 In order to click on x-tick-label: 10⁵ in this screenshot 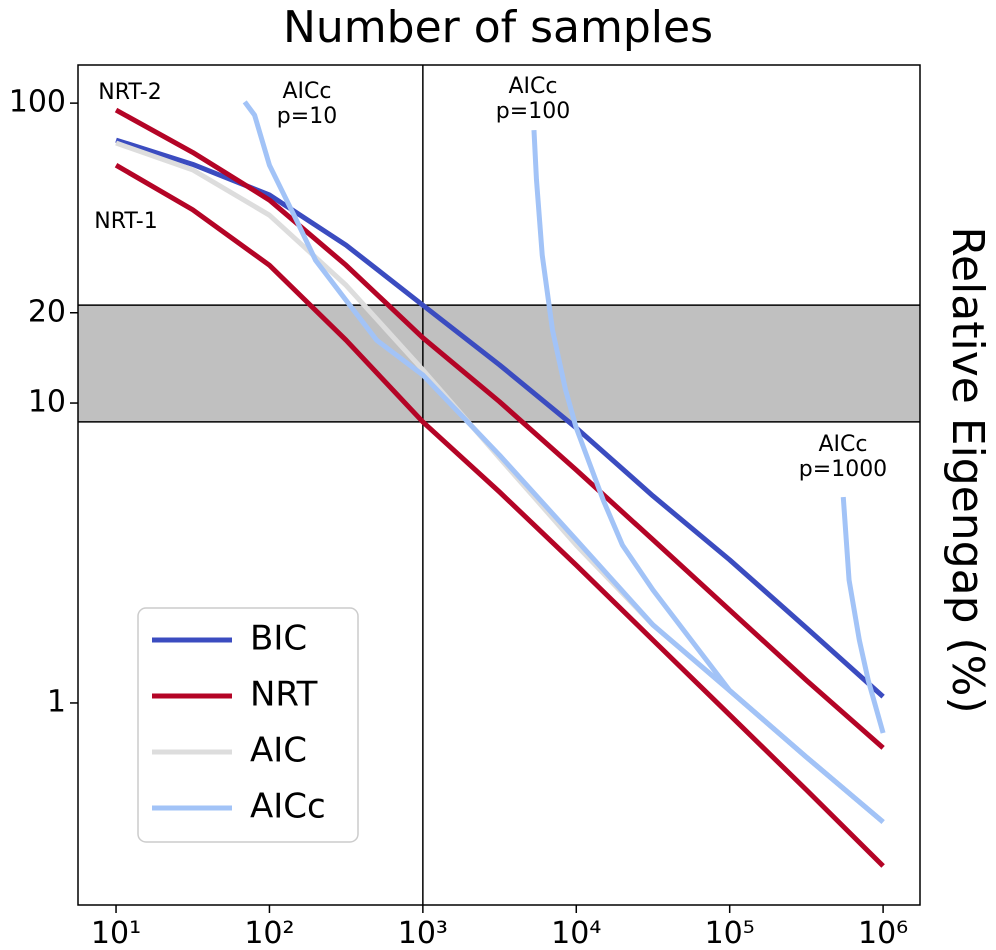, I will do `click(730, 933)`.